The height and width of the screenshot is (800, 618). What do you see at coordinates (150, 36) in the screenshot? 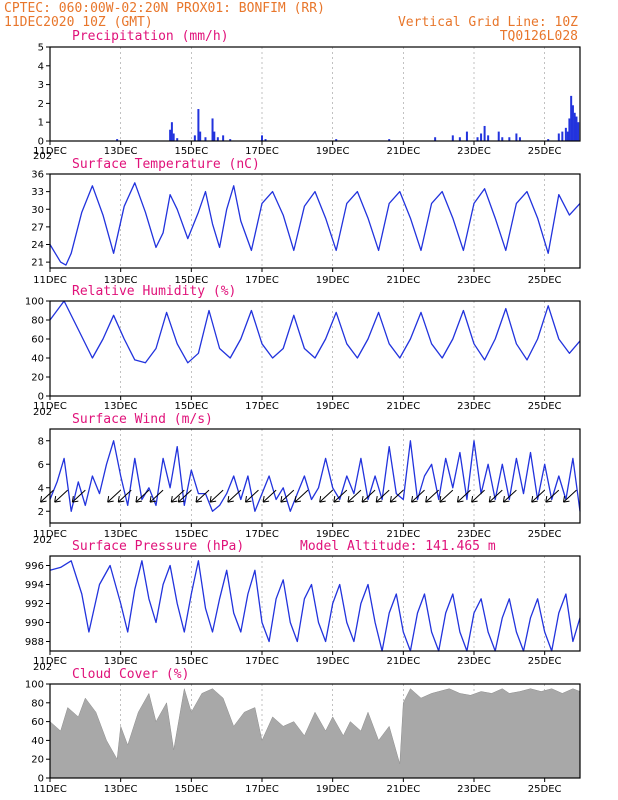
I see `precip-title: Precipitation (mm/h)` at bounding box center [150, 36].